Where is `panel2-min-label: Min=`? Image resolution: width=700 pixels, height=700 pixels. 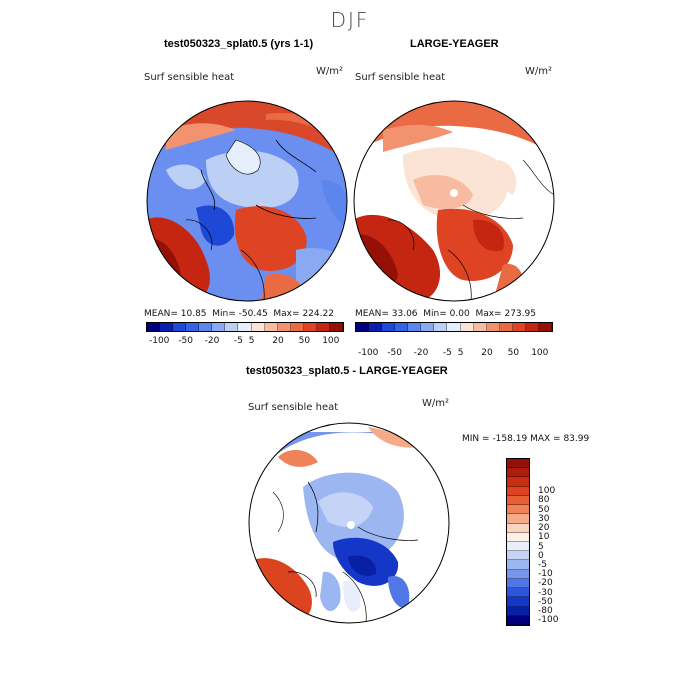 panel2-min-label: Min= is located at coordinates (435, 314).